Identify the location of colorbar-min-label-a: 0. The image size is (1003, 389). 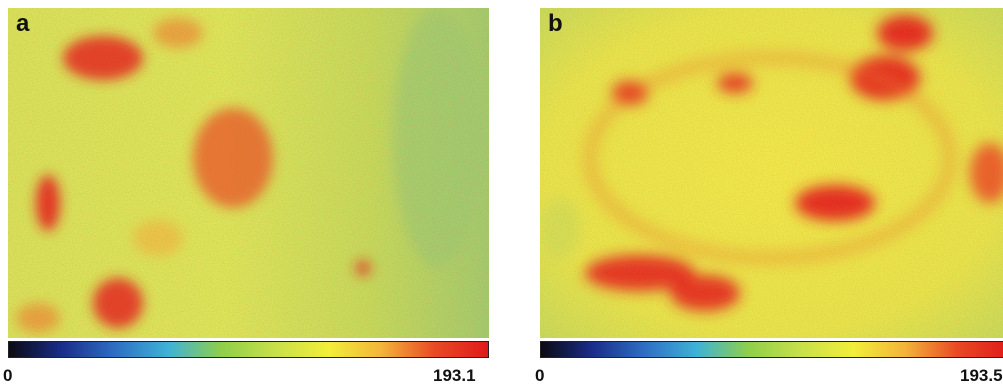
(8, 375).